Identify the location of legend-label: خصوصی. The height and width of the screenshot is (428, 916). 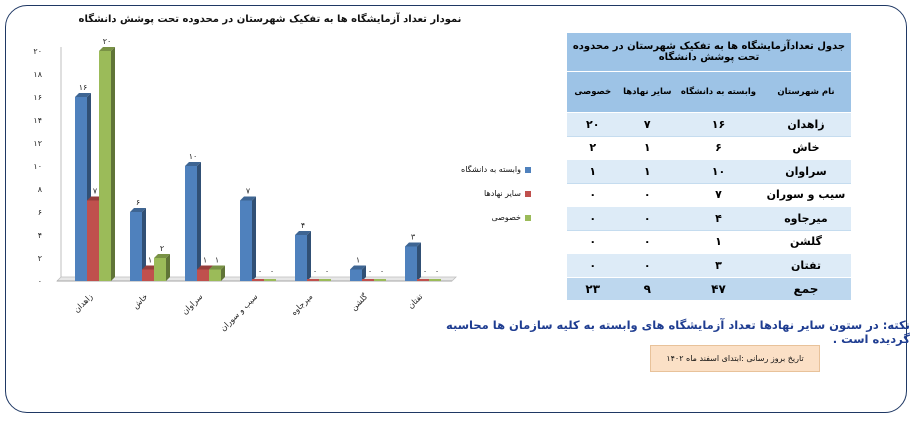
(506, 217).